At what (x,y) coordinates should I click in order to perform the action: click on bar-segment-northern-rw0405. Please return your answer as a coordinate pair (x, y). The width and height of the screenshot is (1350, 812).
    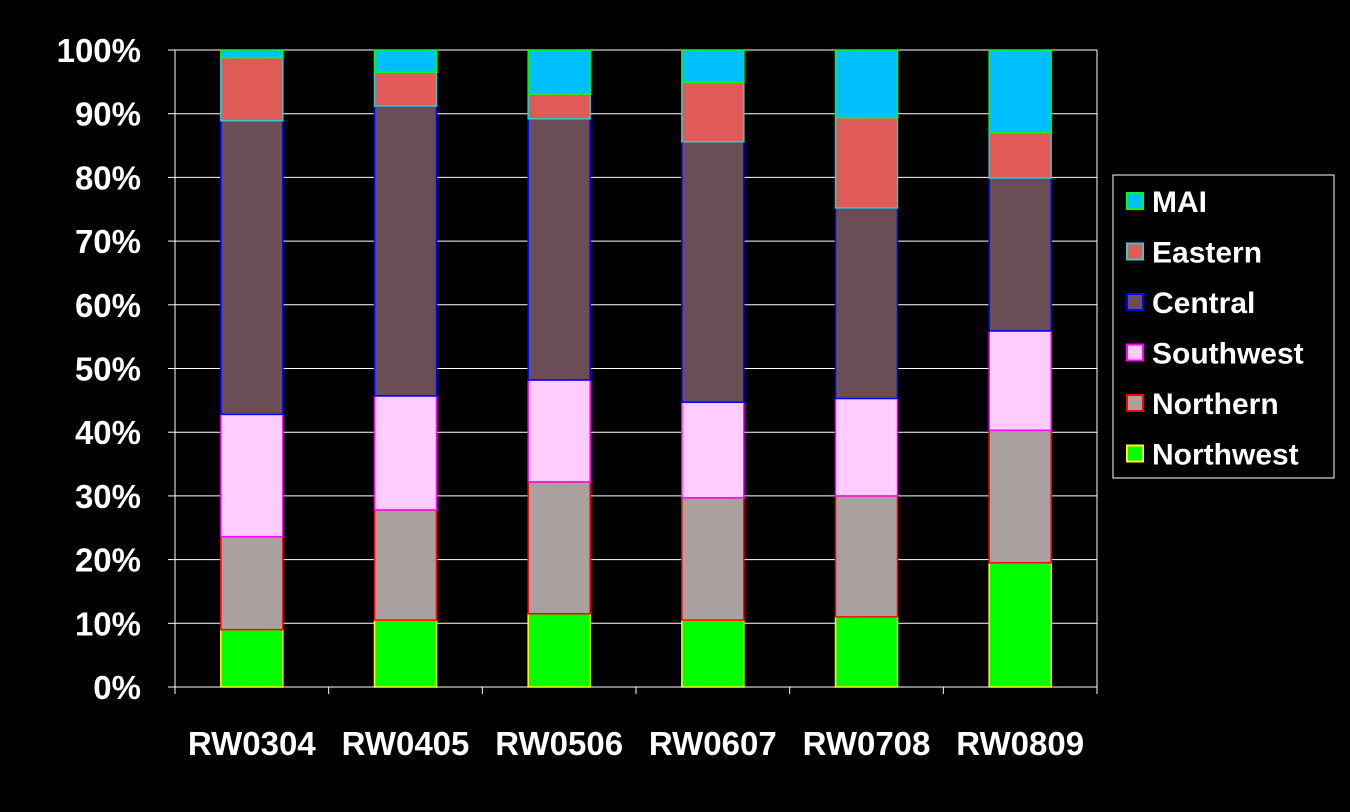
    Looking at the image, I should click on (405, 565).